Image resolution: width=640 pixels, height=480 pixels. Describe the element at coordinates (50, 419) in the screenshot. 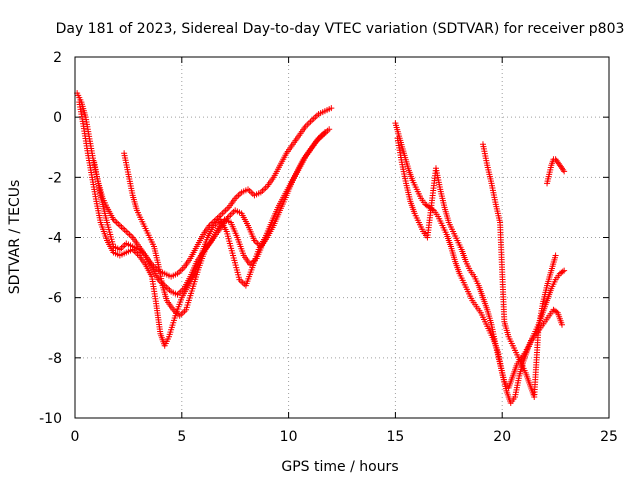

I see `y-tick-label: -10` at that location.